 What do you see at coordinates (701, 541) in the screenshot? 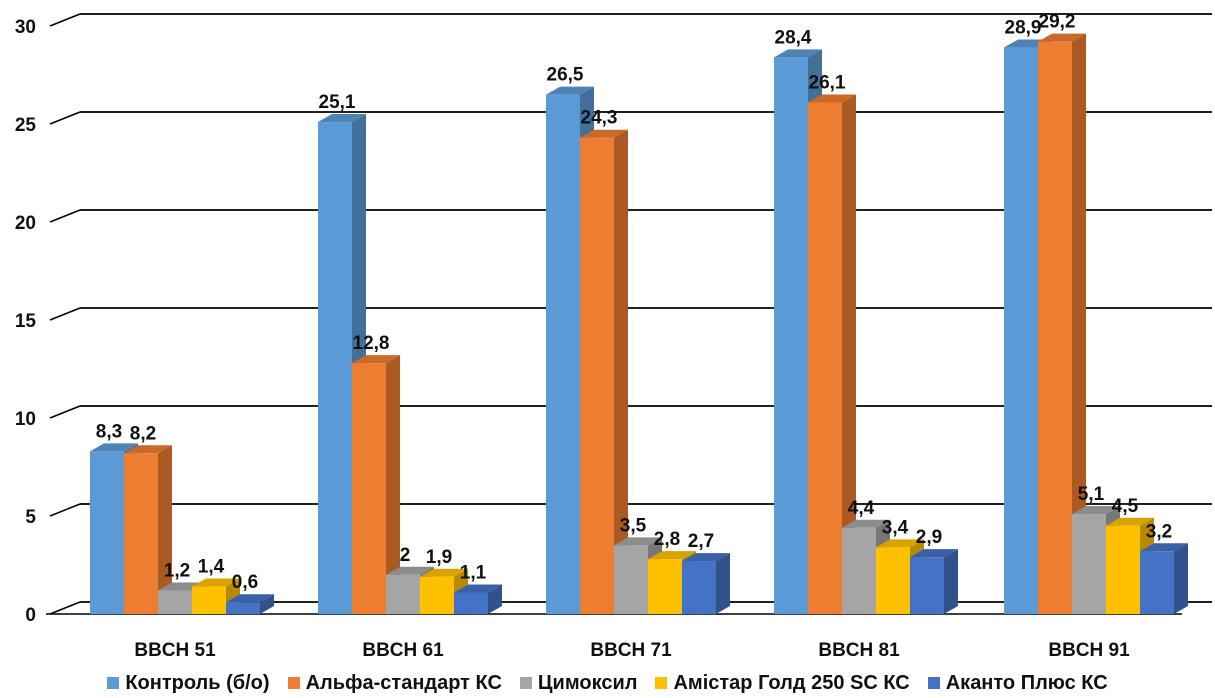
I see `data-label: 2,7` at bounding box center [701, 541].